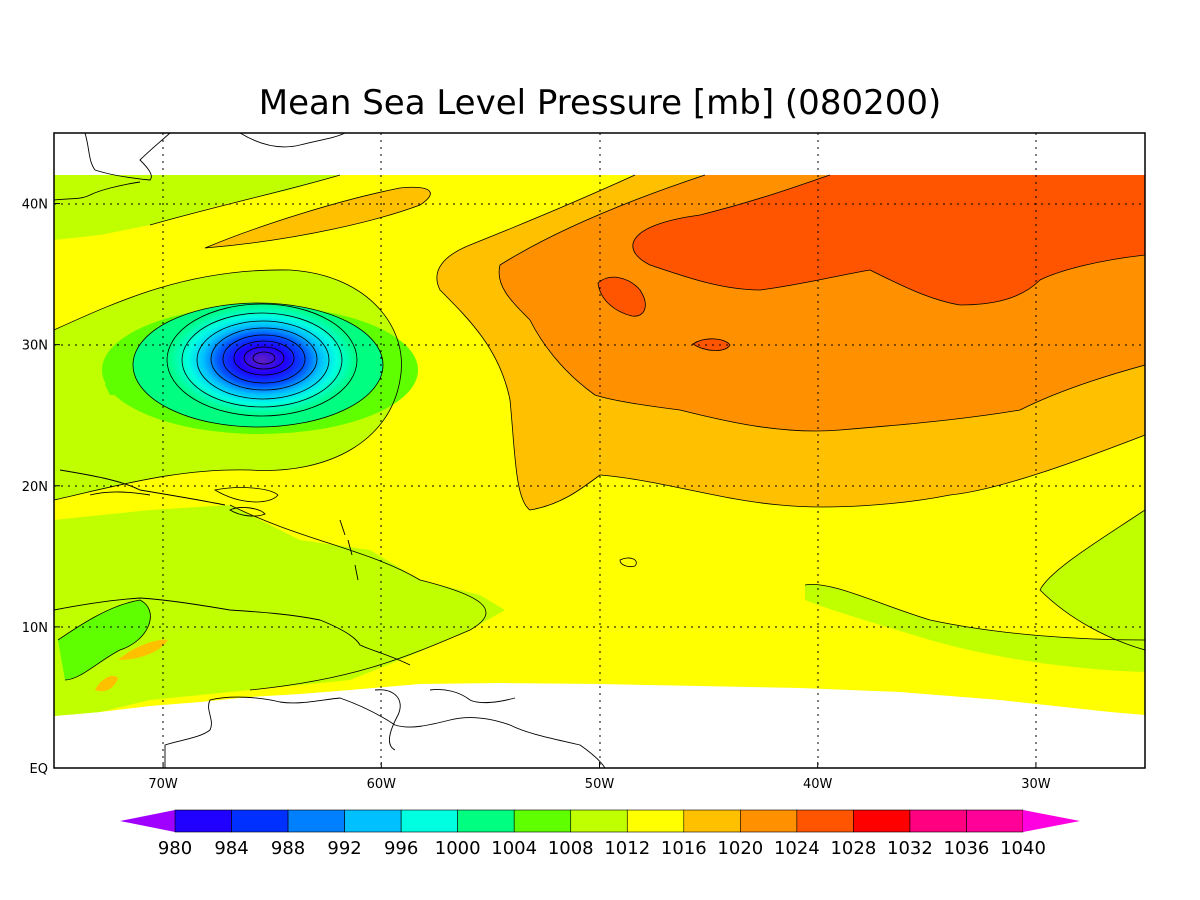 The width and height of the screenshot is (1200, 900). What do you see at coordinates (740, 848) in the screenshot?
I see `colorbar-level-label: 1020` at bounding box center [740, 848].